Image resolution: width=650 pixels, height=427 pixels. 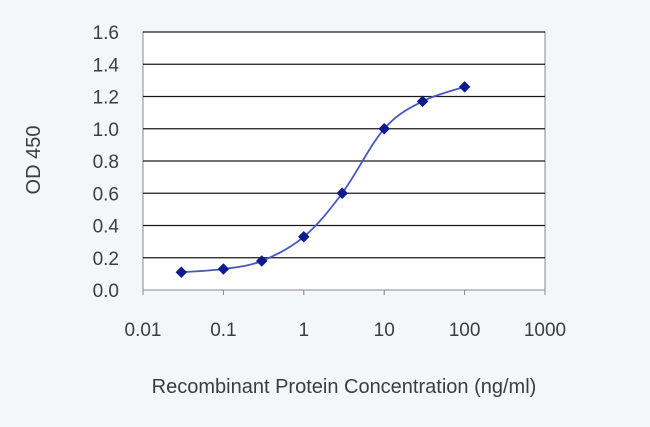 I want to click on y-tick-label: 0.0, so click(x=106, y=291).